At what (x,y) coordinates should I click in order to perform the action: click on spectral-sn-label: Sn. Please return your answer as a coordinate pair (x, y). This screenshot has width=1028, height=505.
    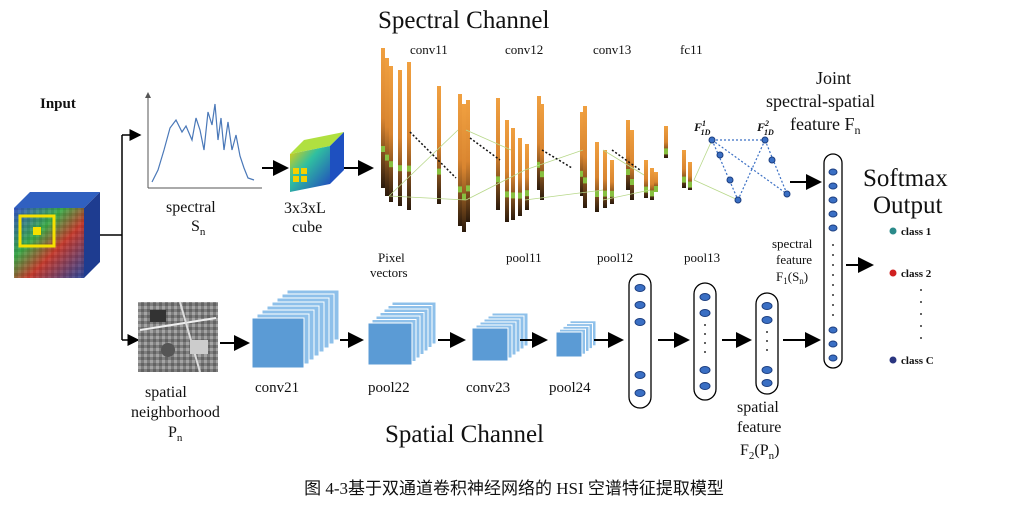
    Looking at the image, I should click on (198, 228).